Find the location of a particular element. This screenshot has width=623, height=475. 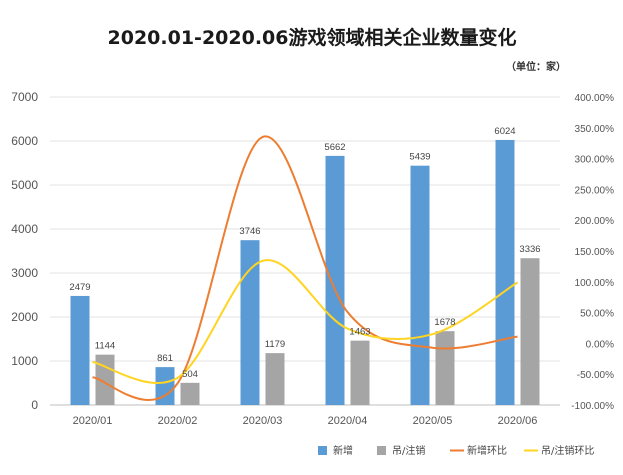

left-tick-label: 0 is located at coordinates (34, 405).